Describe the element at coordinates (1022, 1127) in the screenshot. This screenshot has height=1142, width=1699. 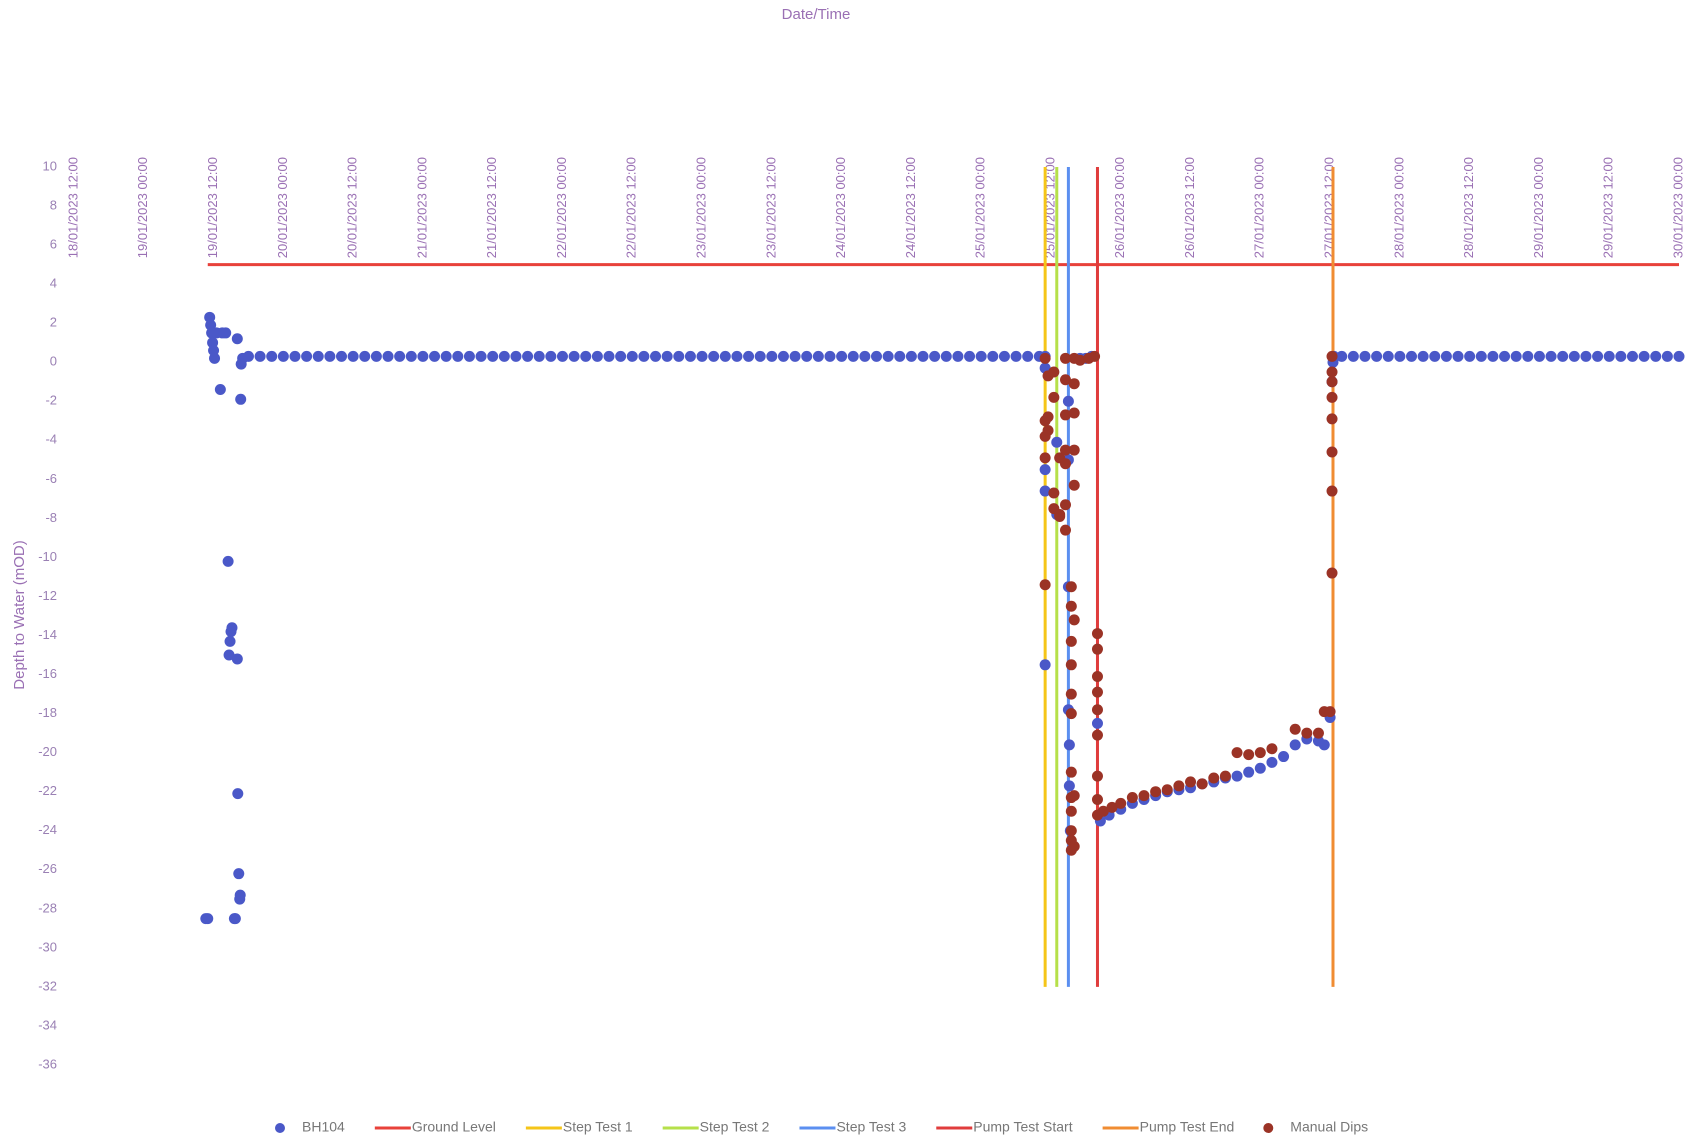
I see `legend-label: Pump Test Start` at that location.